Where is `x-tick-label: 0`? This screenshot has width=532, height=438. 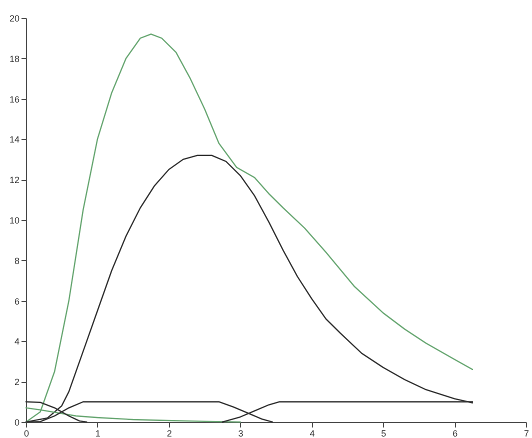
x-tick-label: 0 is located at coordinates (27, 433).